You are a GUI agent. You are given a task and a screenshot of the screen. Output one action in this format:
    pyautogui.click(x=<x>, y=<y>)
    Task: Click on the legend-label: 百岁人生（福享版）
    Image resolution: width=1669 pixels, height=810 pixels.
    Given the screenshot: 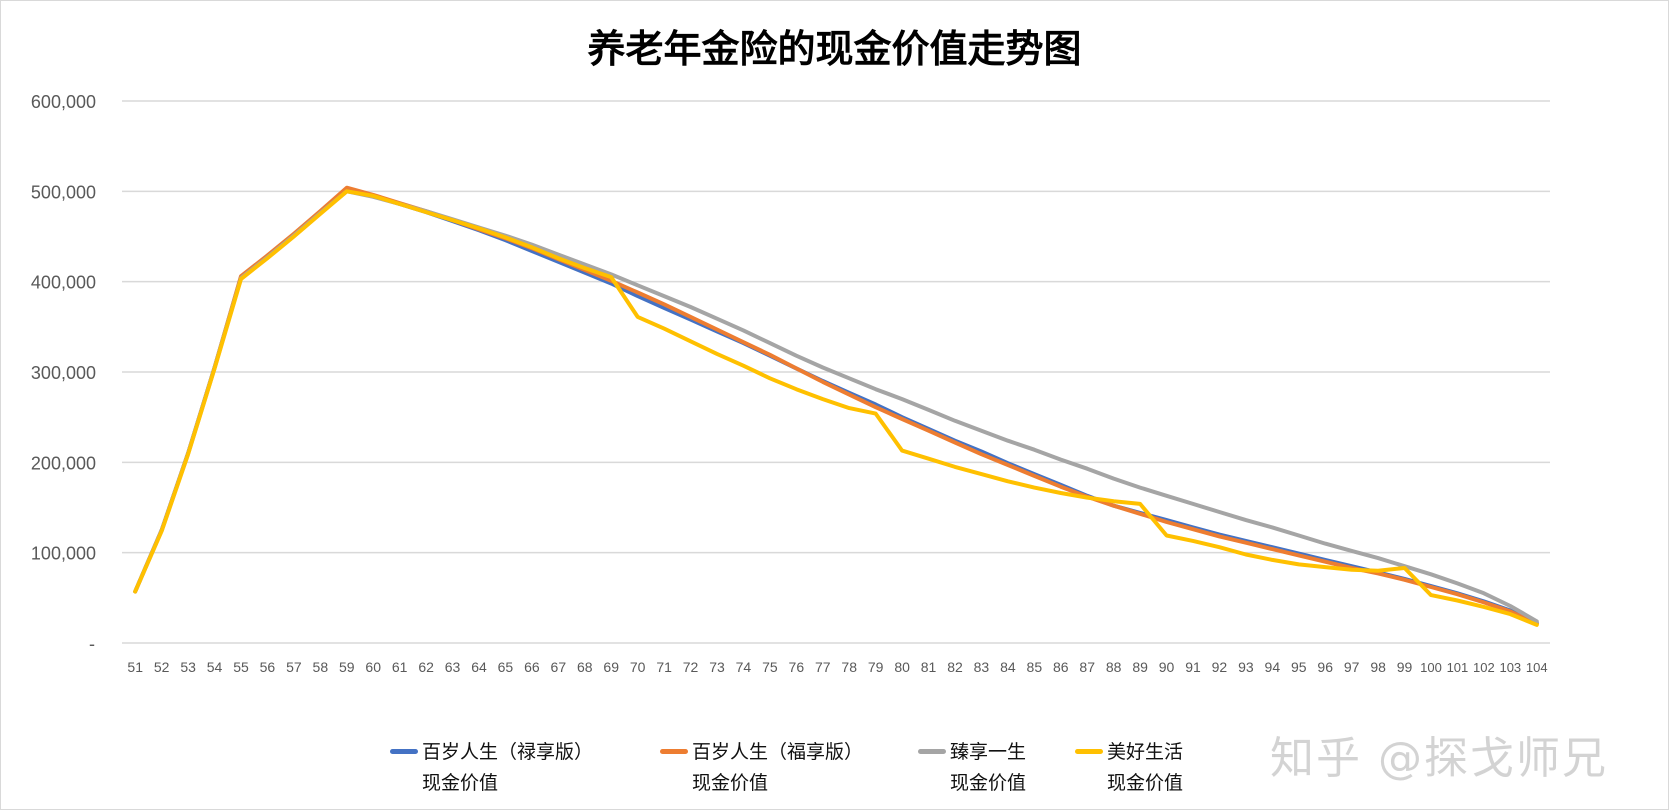 What is the action you would take?
    pyautogui.click(x=778, y=752)
    